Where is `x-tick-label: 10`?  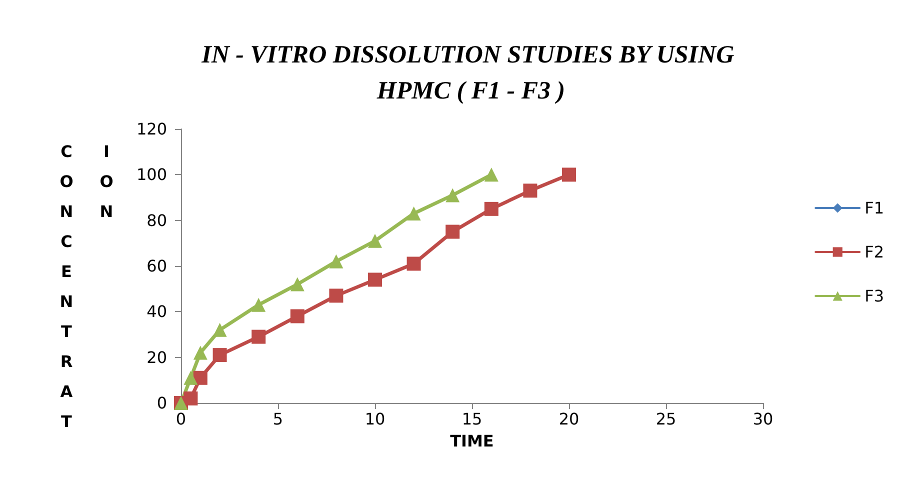 x-tick-label: 10 is located at coordinates (375, 419).